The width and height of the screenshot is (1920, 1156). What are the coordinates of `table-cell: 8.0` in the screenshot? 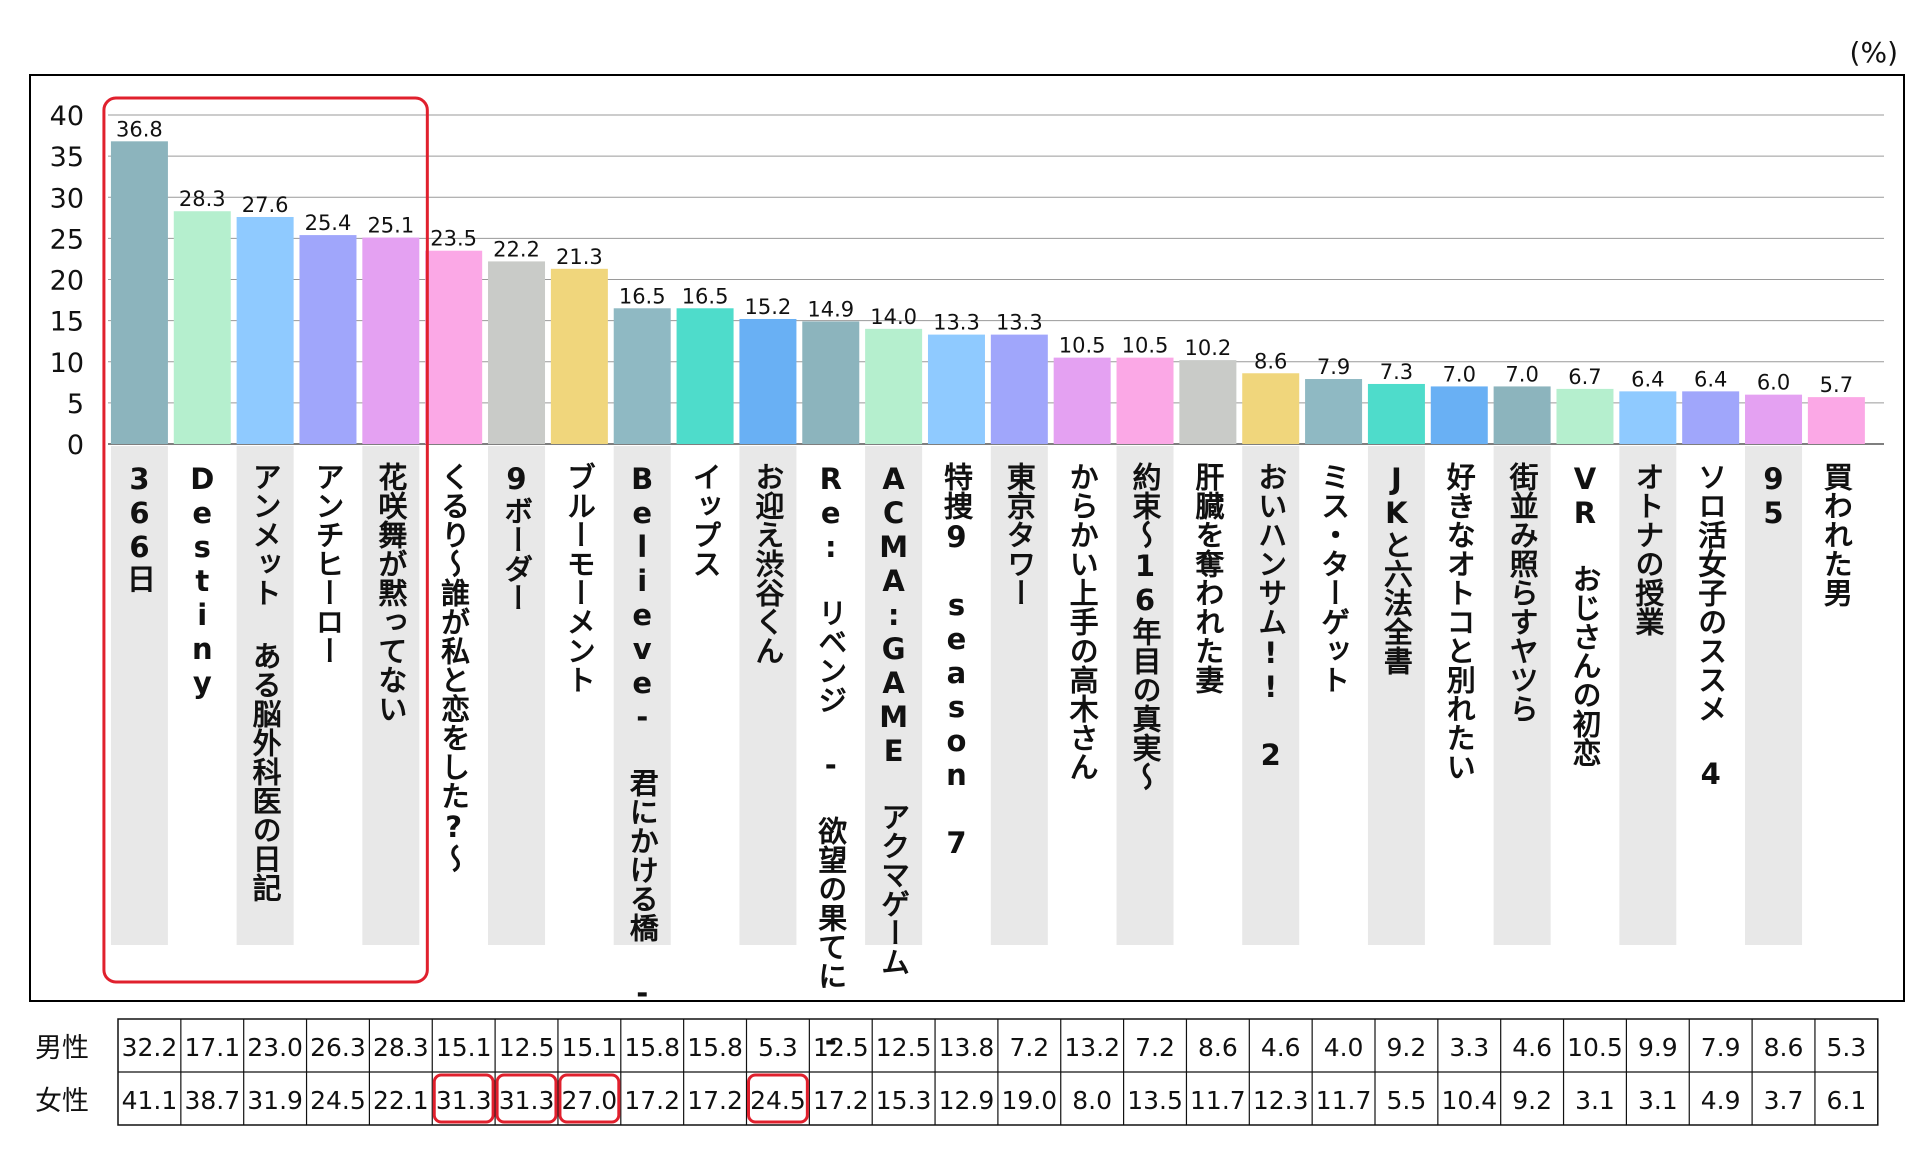 It's located at (1092, 1100).